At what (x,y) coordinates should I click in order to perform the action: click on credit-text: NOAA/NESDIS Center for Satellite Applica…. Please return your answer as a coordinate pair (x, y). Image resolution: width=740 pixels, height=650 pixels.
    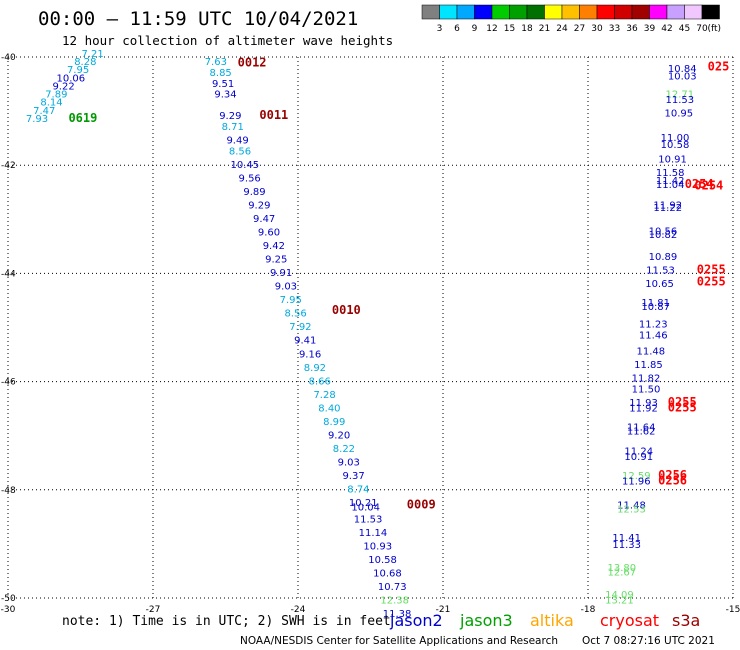
    Looking at the image, I should click on (399, 641).